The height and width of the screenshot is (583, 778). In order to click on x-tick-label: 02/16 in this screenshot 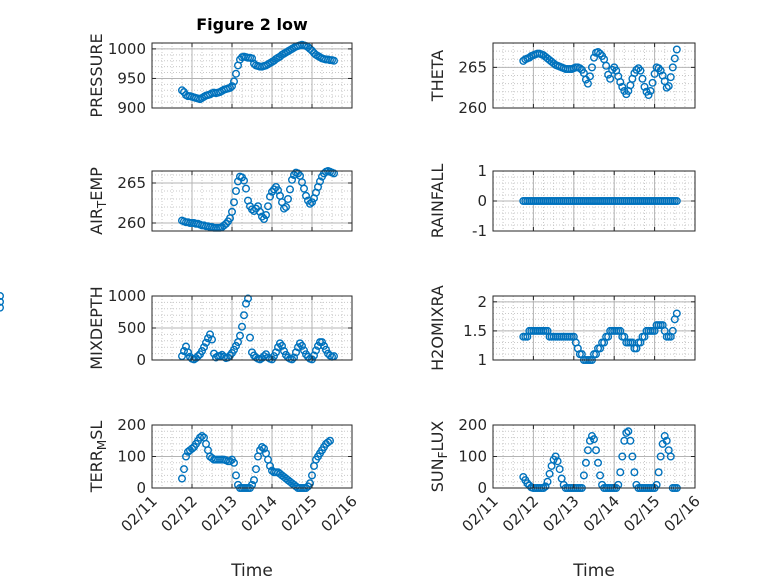, I will do `click(682, 513)`.